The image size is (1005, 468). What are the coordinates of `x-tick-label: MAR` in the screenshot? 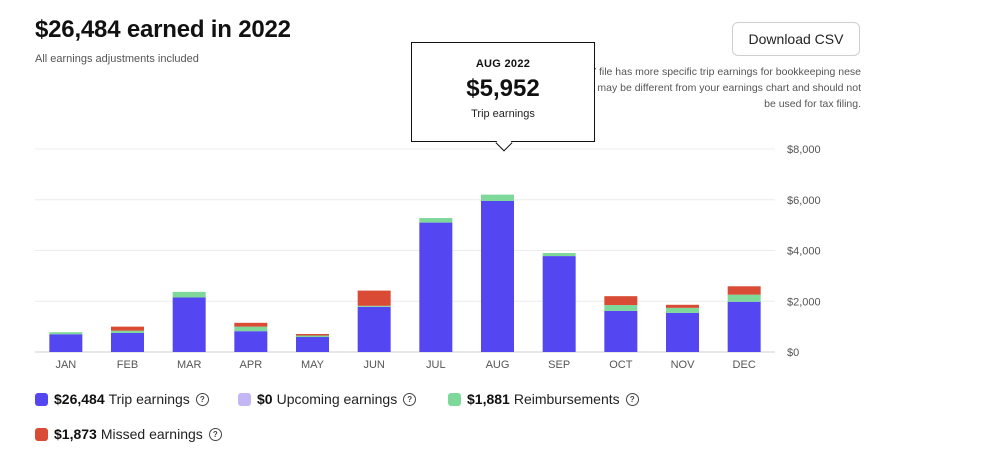 It's located at (189, 365).